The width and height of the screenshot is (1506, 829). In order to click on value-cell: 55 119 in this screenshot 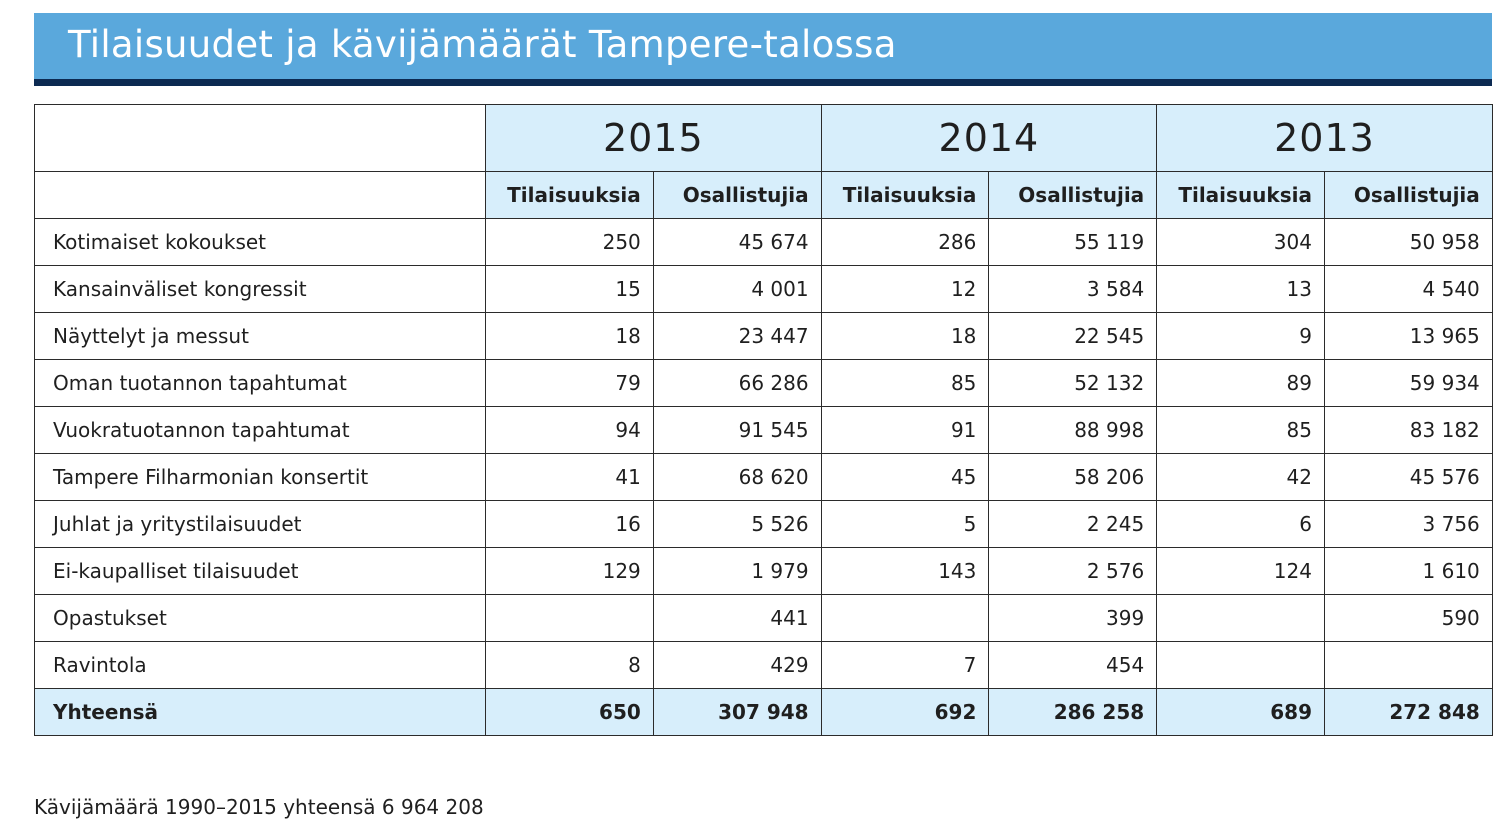, I will do `click(1073, 242)`.